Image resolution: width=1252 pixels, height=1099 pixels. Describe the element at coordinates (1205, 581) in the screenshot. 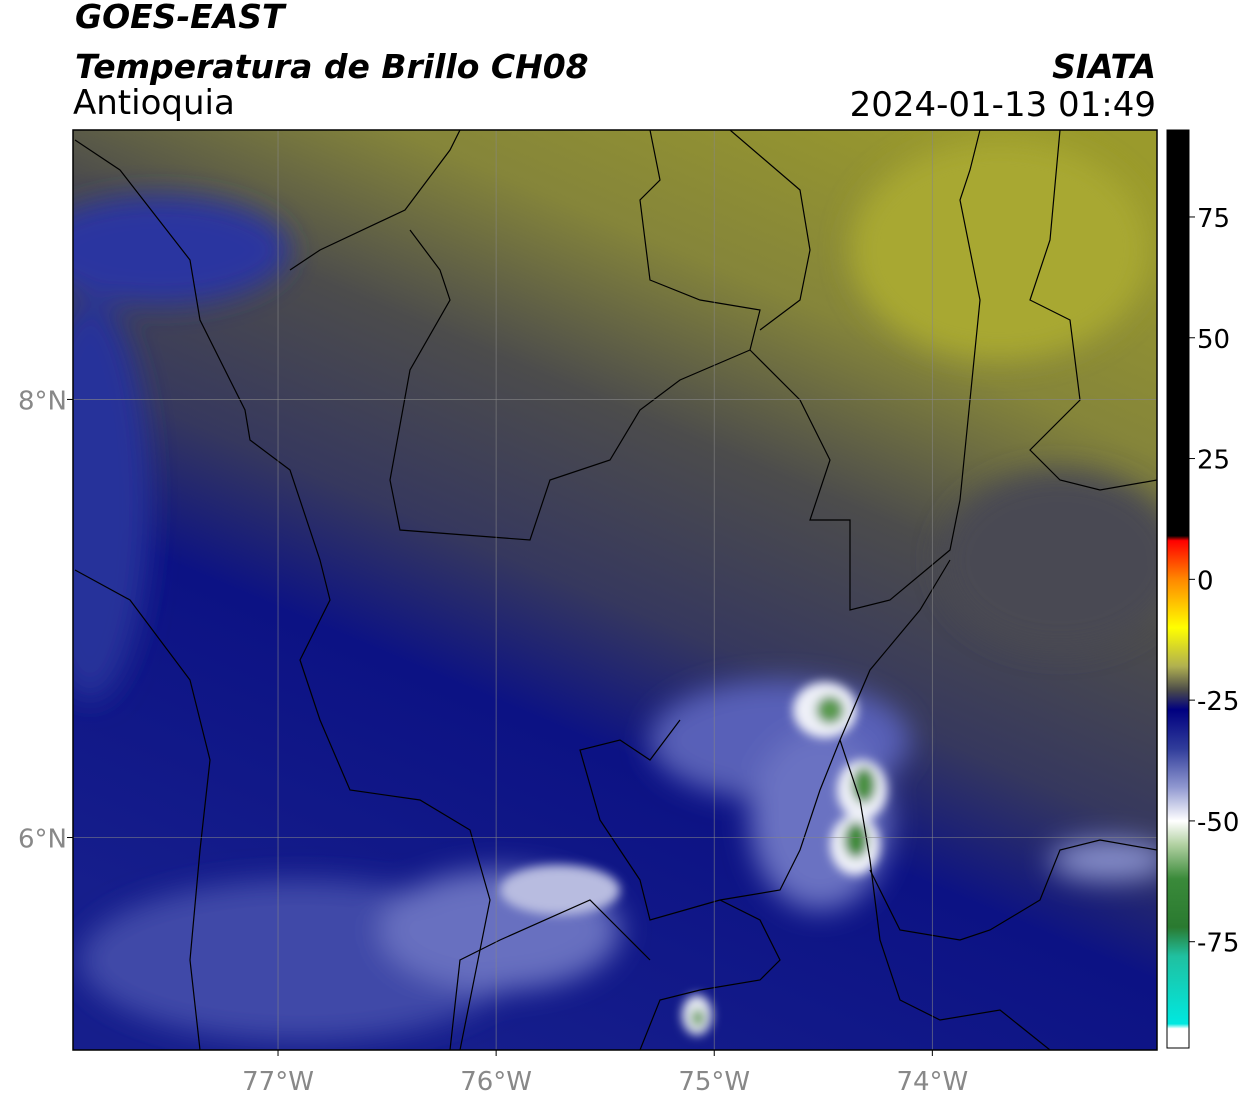

I see `colorbar-tick-label: 0` at that location.